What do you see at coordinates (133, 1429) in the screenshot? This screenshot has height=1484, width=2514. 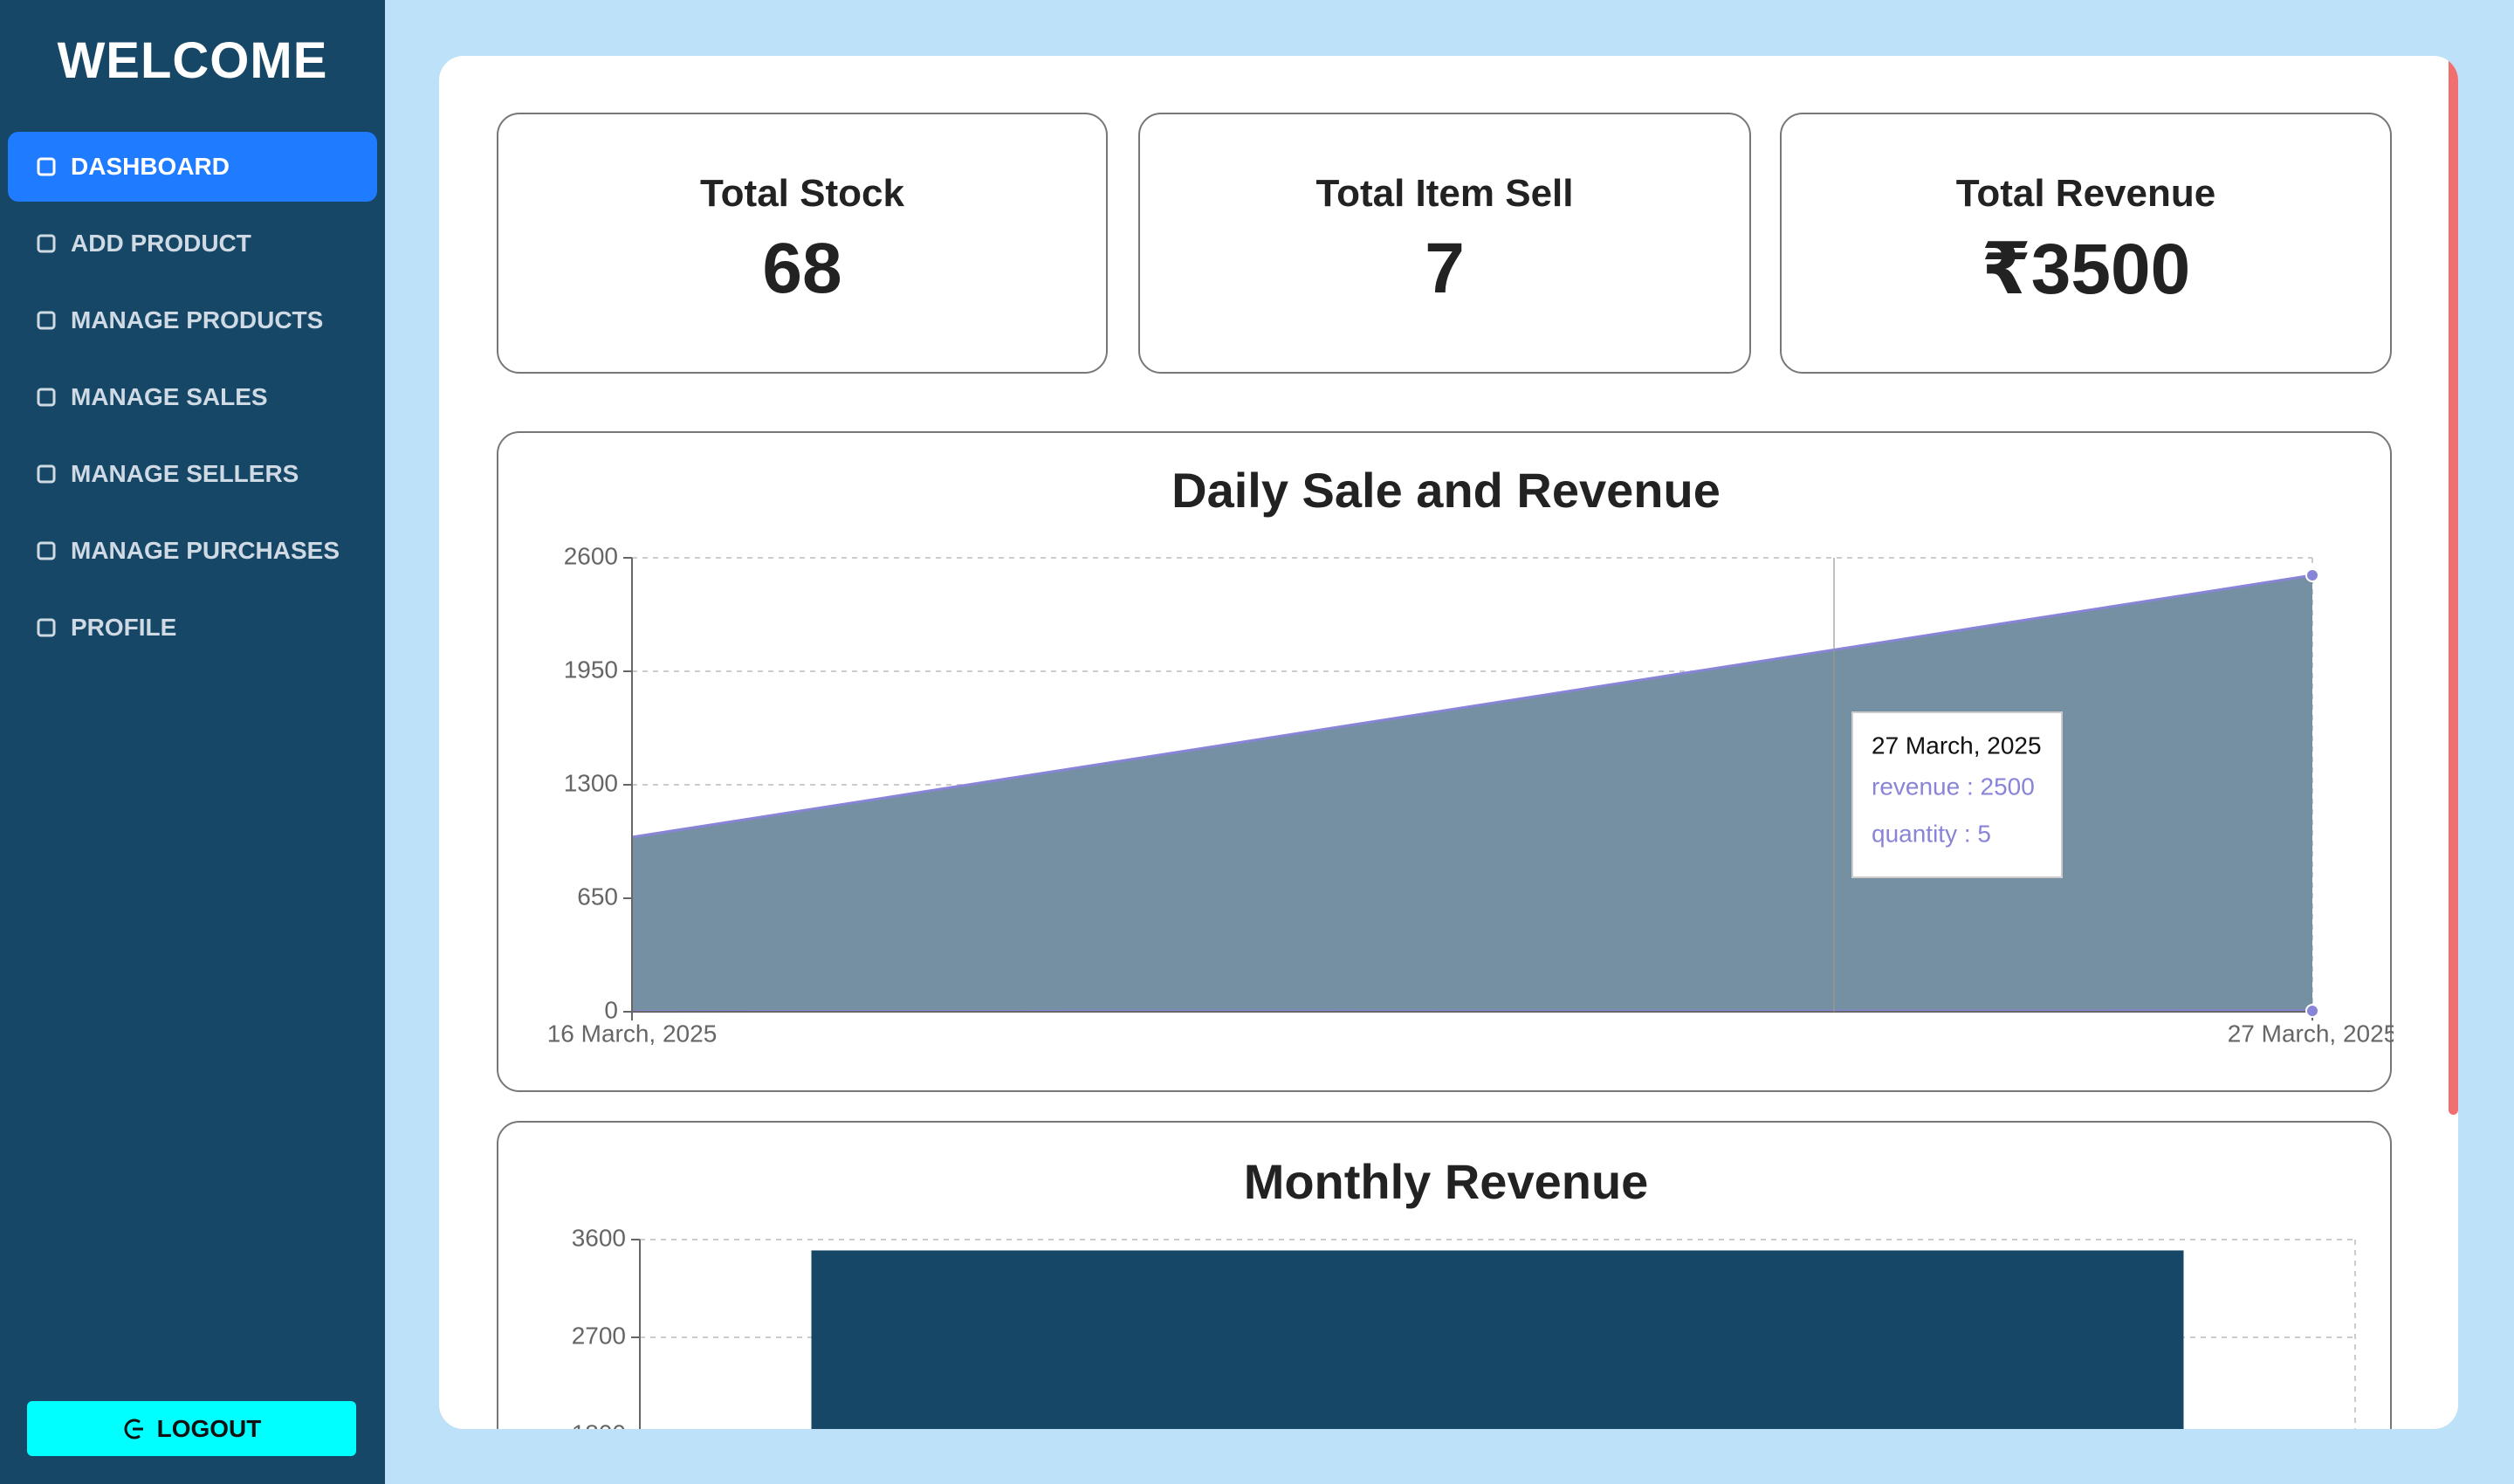 I see `logout-icon` at bounding box center [133, 1429].